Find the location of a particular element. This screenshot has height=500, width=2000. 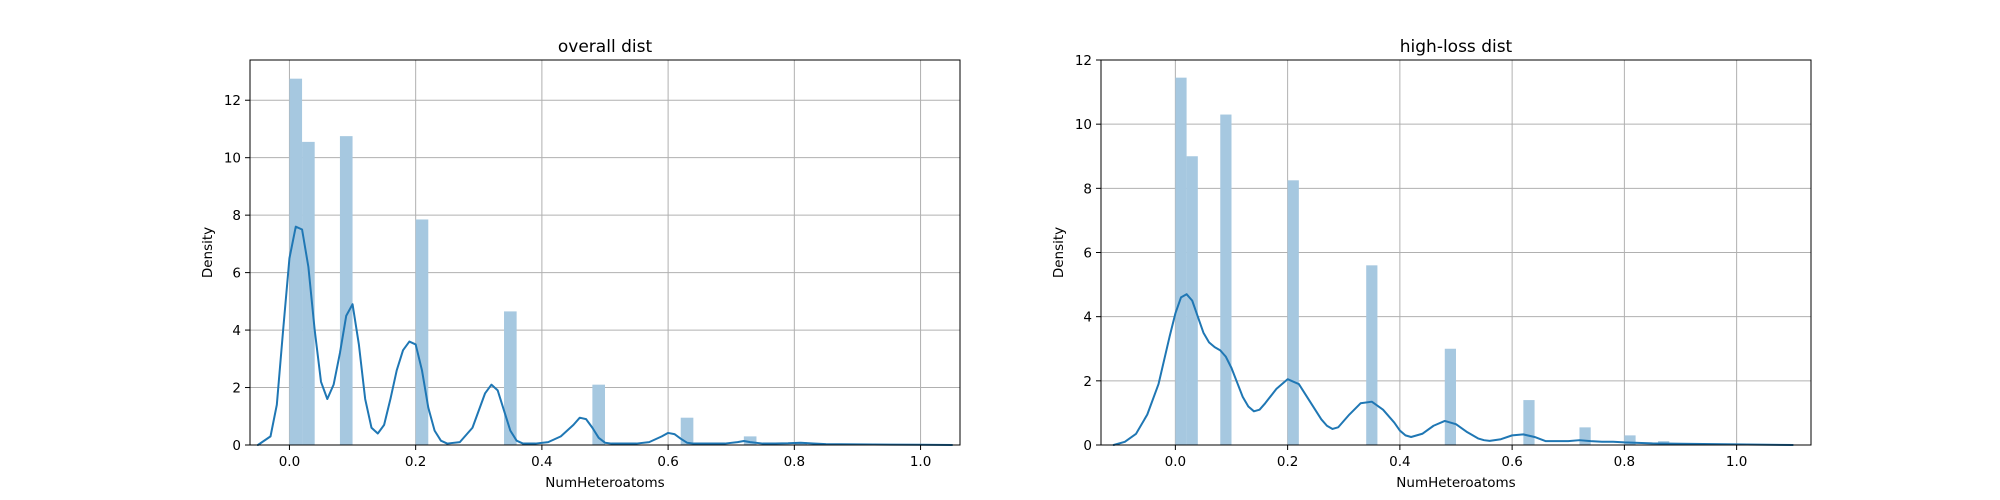

kde-line is located at coordinates (1453, 369).